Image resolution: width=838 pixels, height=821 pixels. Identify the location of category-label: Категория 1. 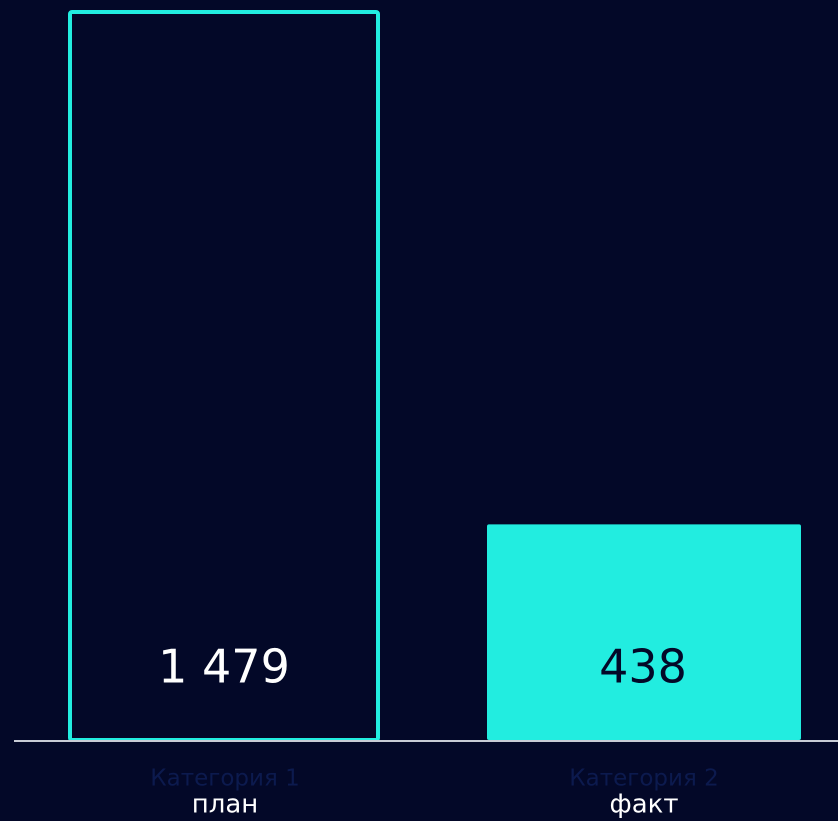
(224, 779).